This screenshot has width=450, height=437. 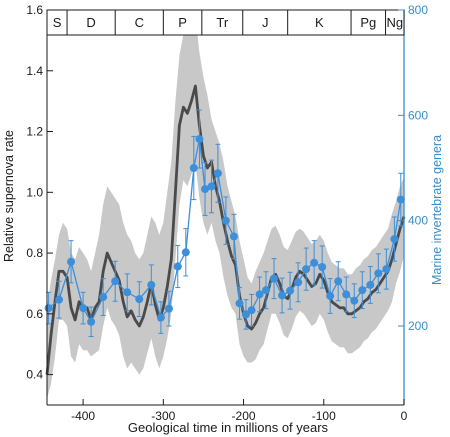 I want to click on x-tick-label: -400, so click(x=83, y=416).